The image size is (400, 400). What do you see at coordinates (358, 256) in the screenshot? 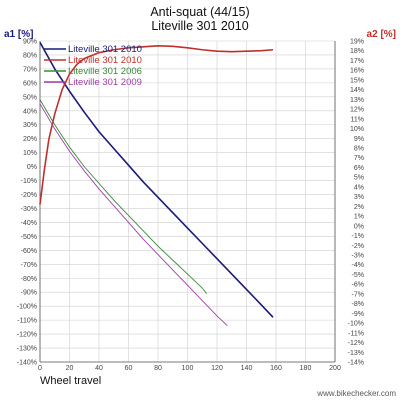
I see `right-tick-label: -3%` at bounding box center [358, 256].